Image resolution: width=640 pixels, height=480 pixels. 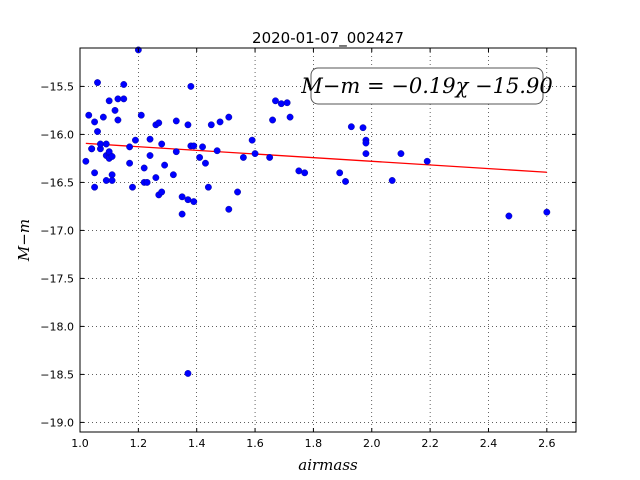 I want to click on x-axis-label: airmass, so click(x=328, y=465).